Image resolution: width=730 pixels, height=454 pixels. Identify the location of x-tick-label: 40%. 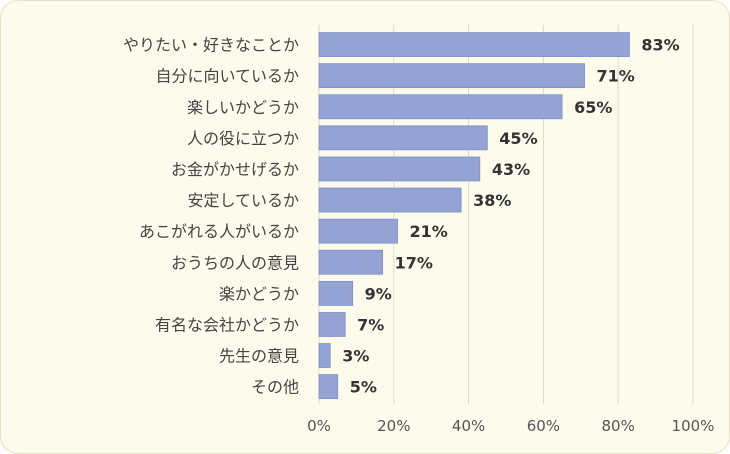
(468, 426).